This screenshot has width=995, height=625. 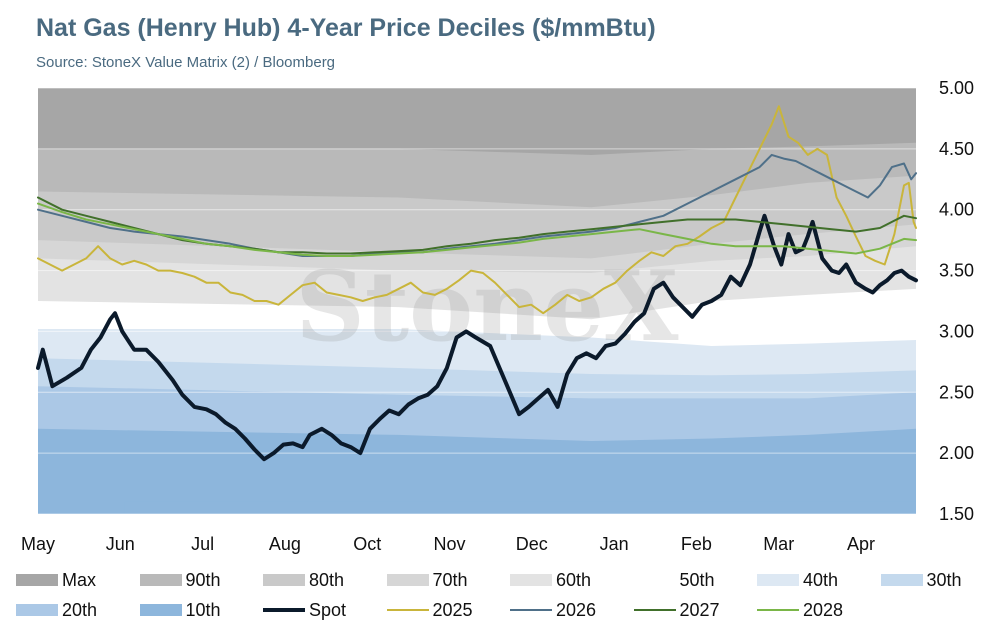 I want to click on legend-label: 10th, so click(x=203, y=609).